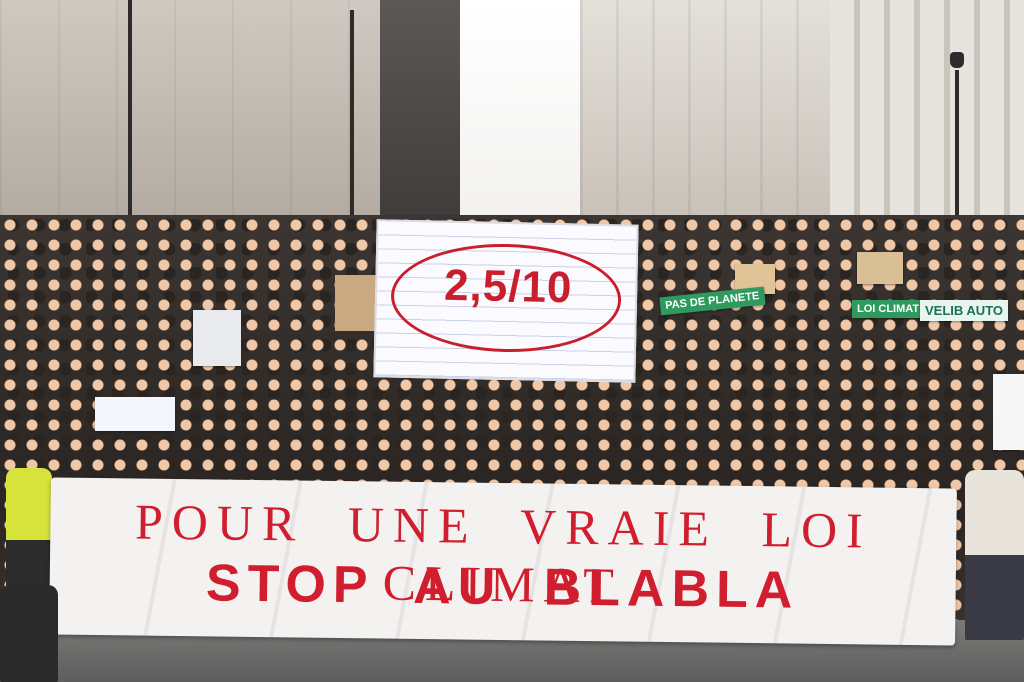 This screenshot has width=1024, height=682. Describe the element at coordinates (130, 165) in the screenshot. I see `street-lamp-left` at that location.